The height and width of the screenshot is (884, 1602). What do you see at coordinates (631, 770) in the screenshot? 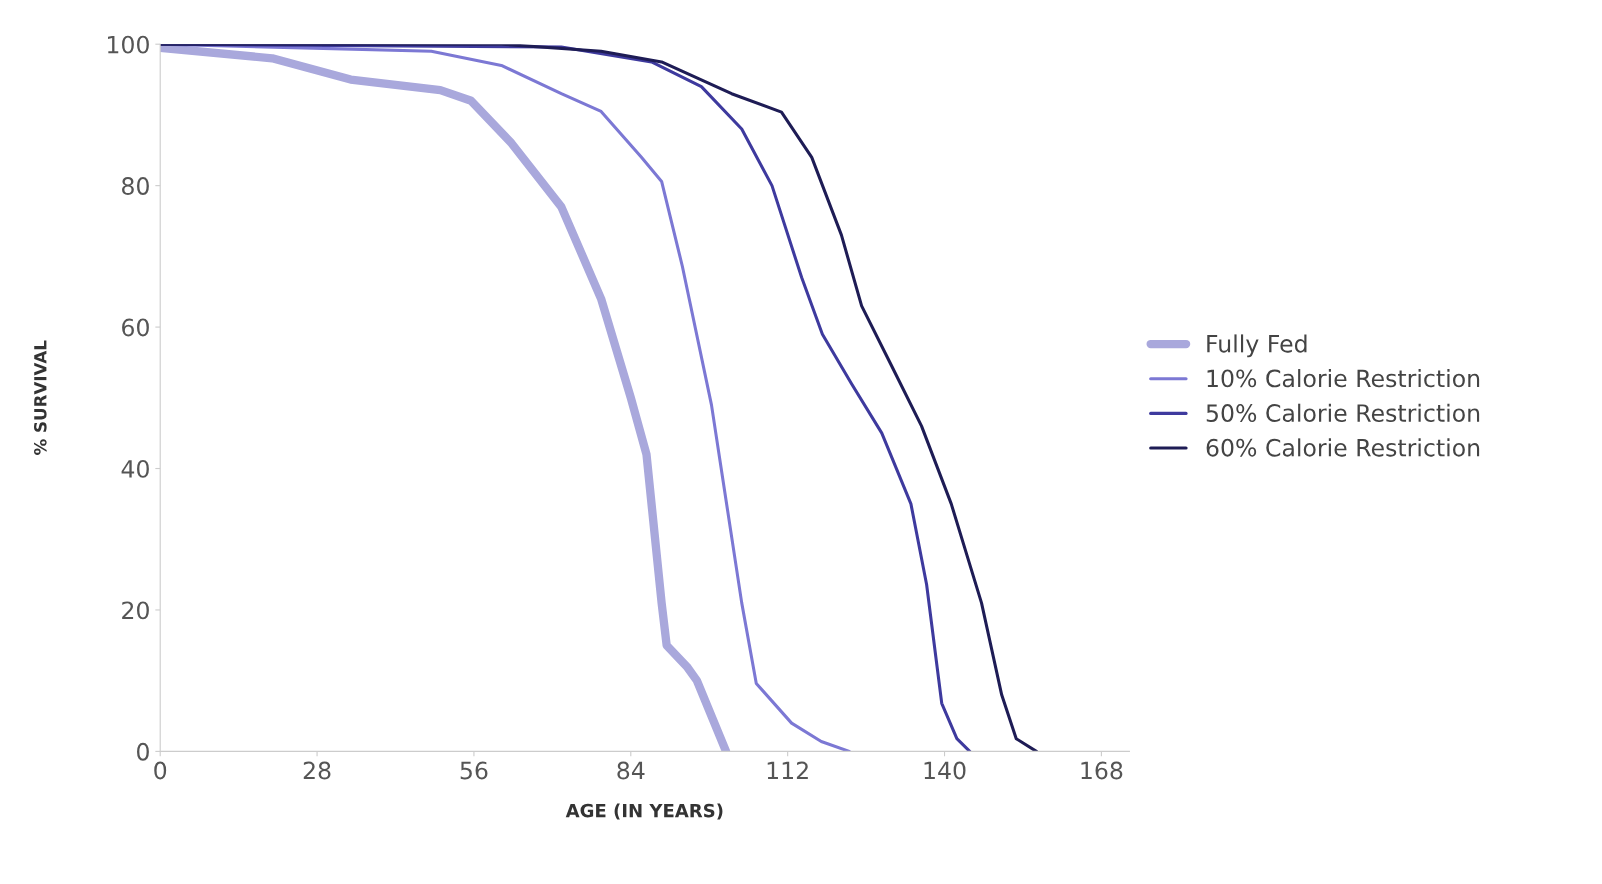
I see `x-tick-label: 84` at bounding box center [631, 770].